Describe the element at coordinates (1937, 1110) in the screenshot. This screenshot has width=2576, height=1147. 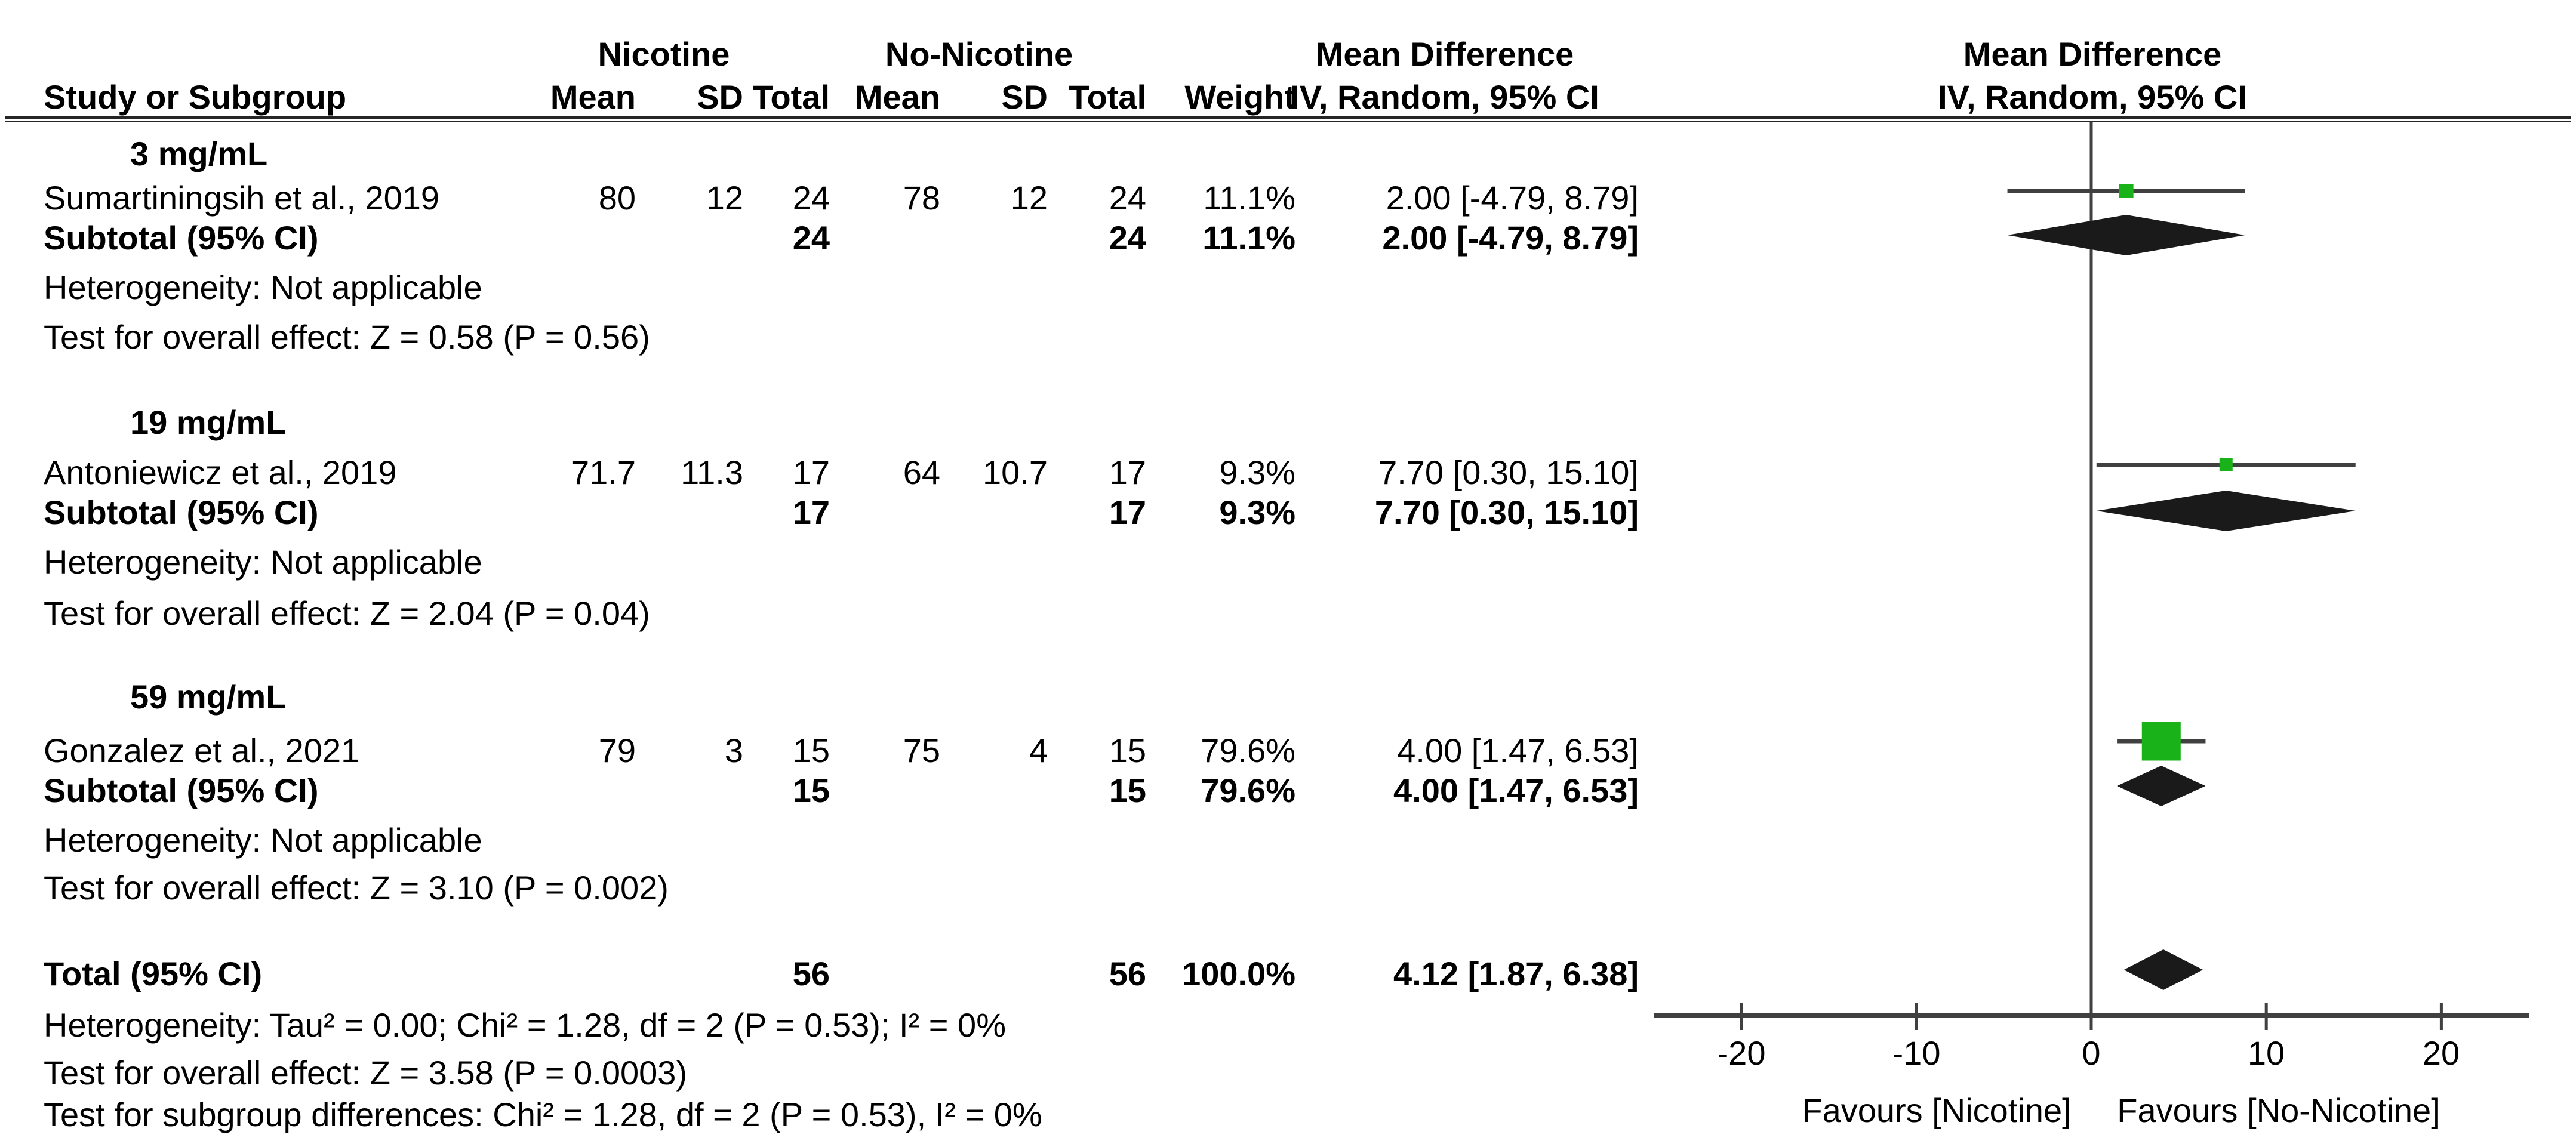
I see `favours-left-label: Favours [Nicotine]` at that location.